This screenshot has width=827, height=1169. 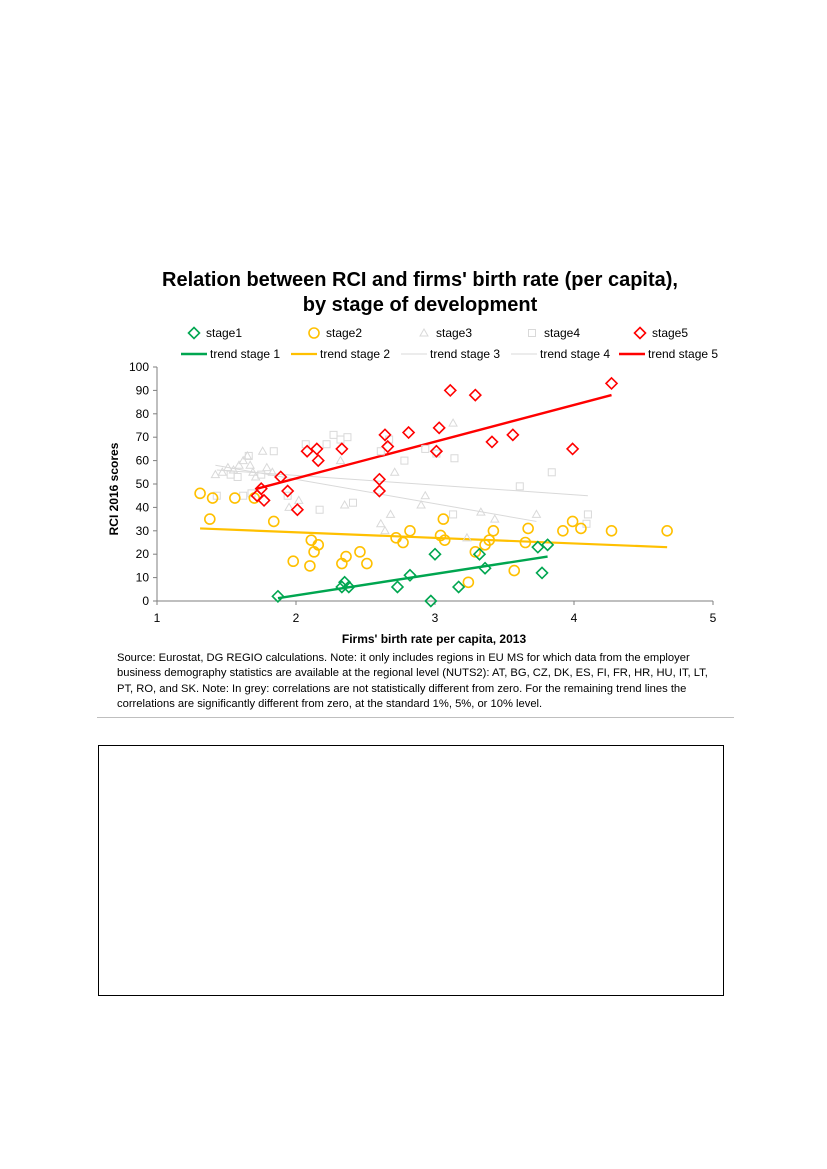 I want to click on data-points, so click(x=433, y=492).